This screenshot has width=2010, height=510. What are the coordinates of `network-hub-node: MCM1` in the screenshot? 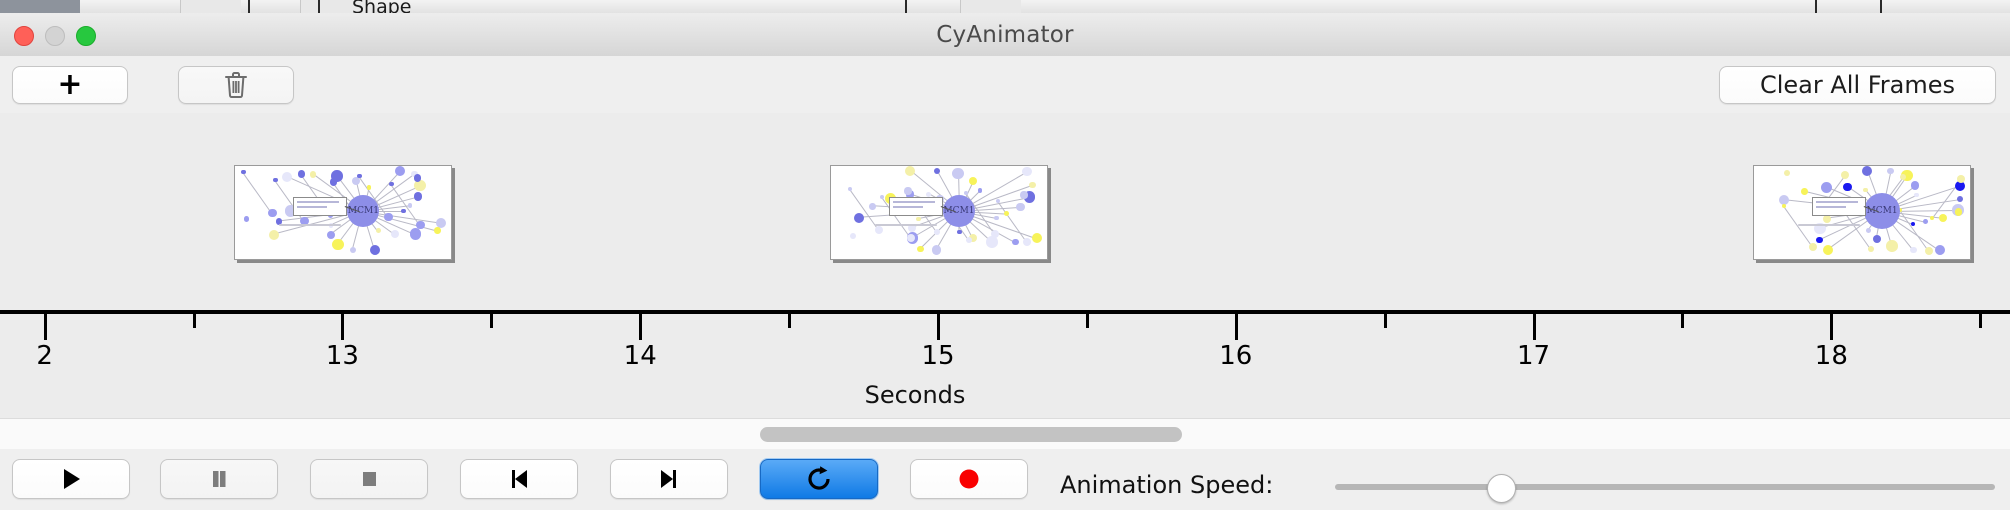 It's located at (959, 211).